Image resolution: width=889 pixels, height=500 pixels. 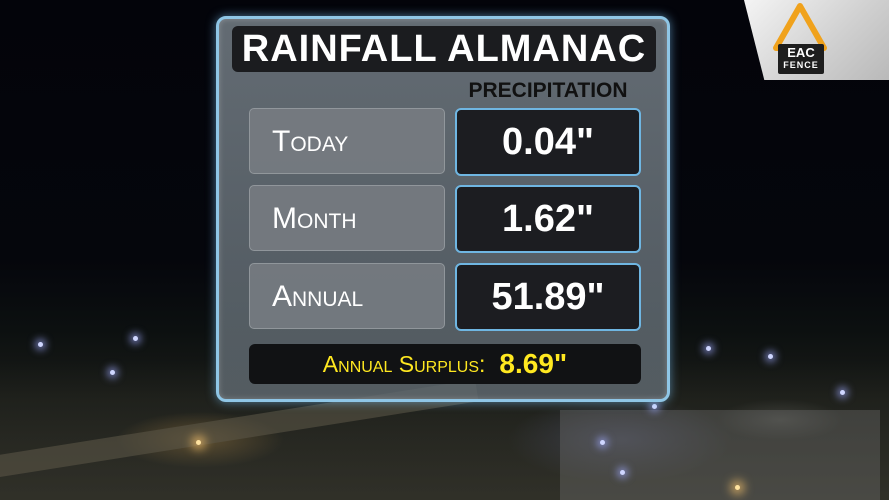 I want to click on annual-surplus-label: Annual Surplus:, so click(x=404, y=363).